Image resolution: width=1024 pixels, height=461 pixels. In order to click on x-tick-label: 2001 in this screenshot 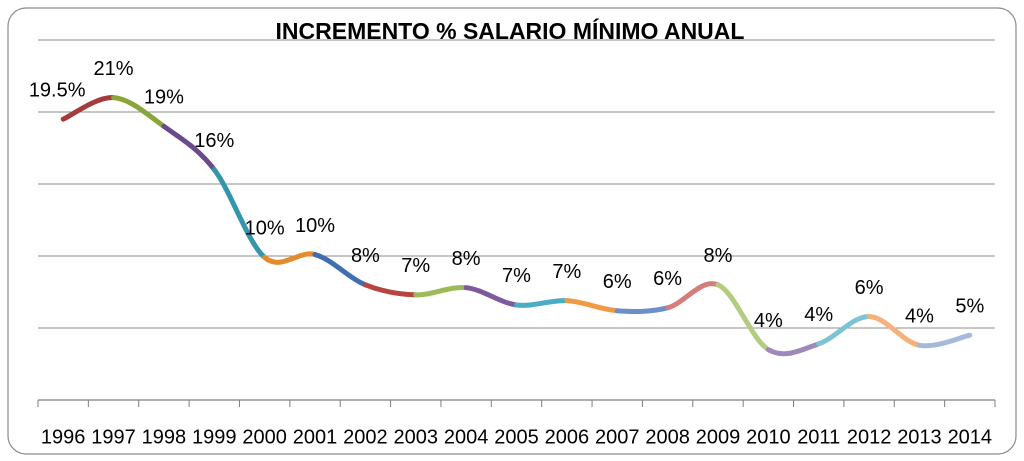, I will do `click(315, 437)`.